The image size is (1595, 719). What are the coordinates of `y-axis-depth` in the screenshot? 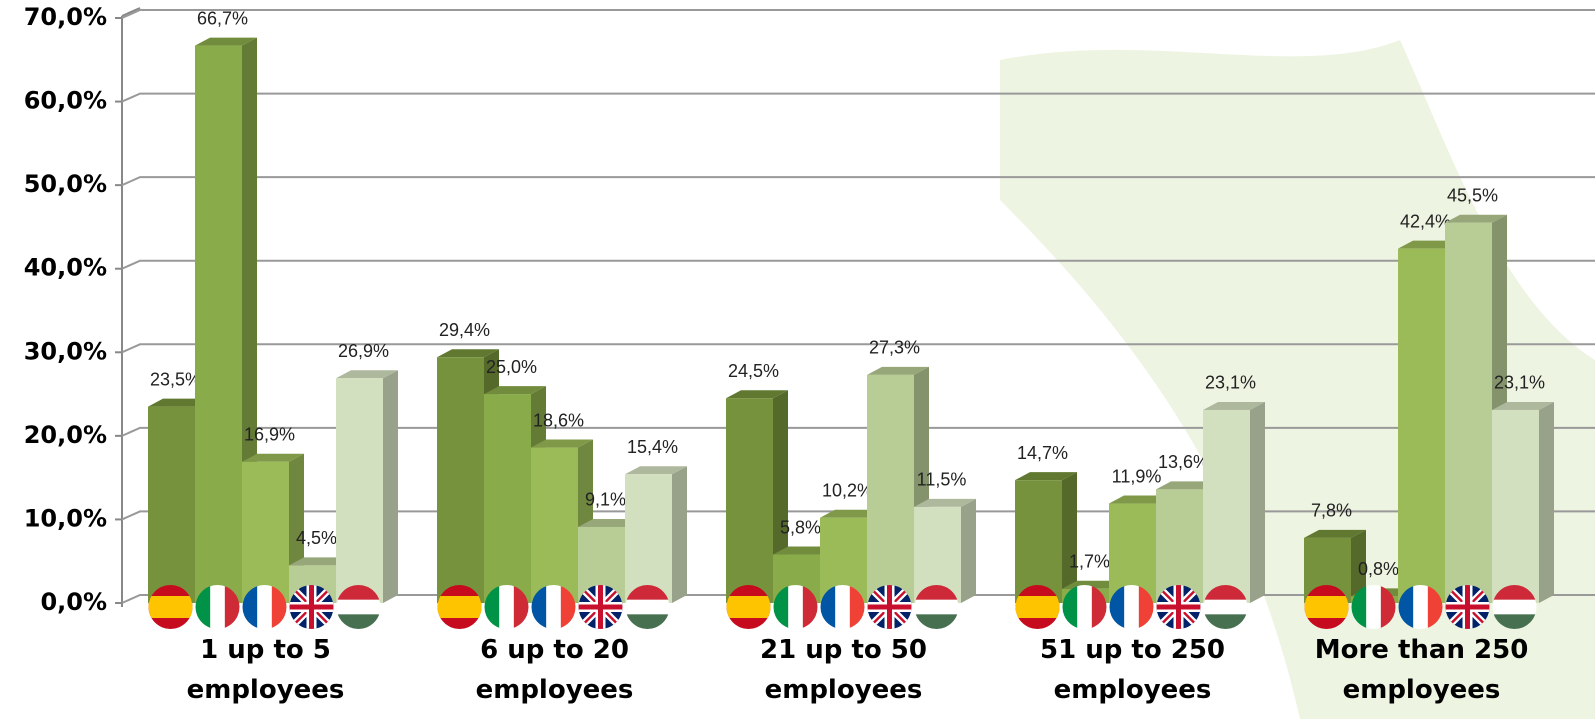 It's located at (131, 12).